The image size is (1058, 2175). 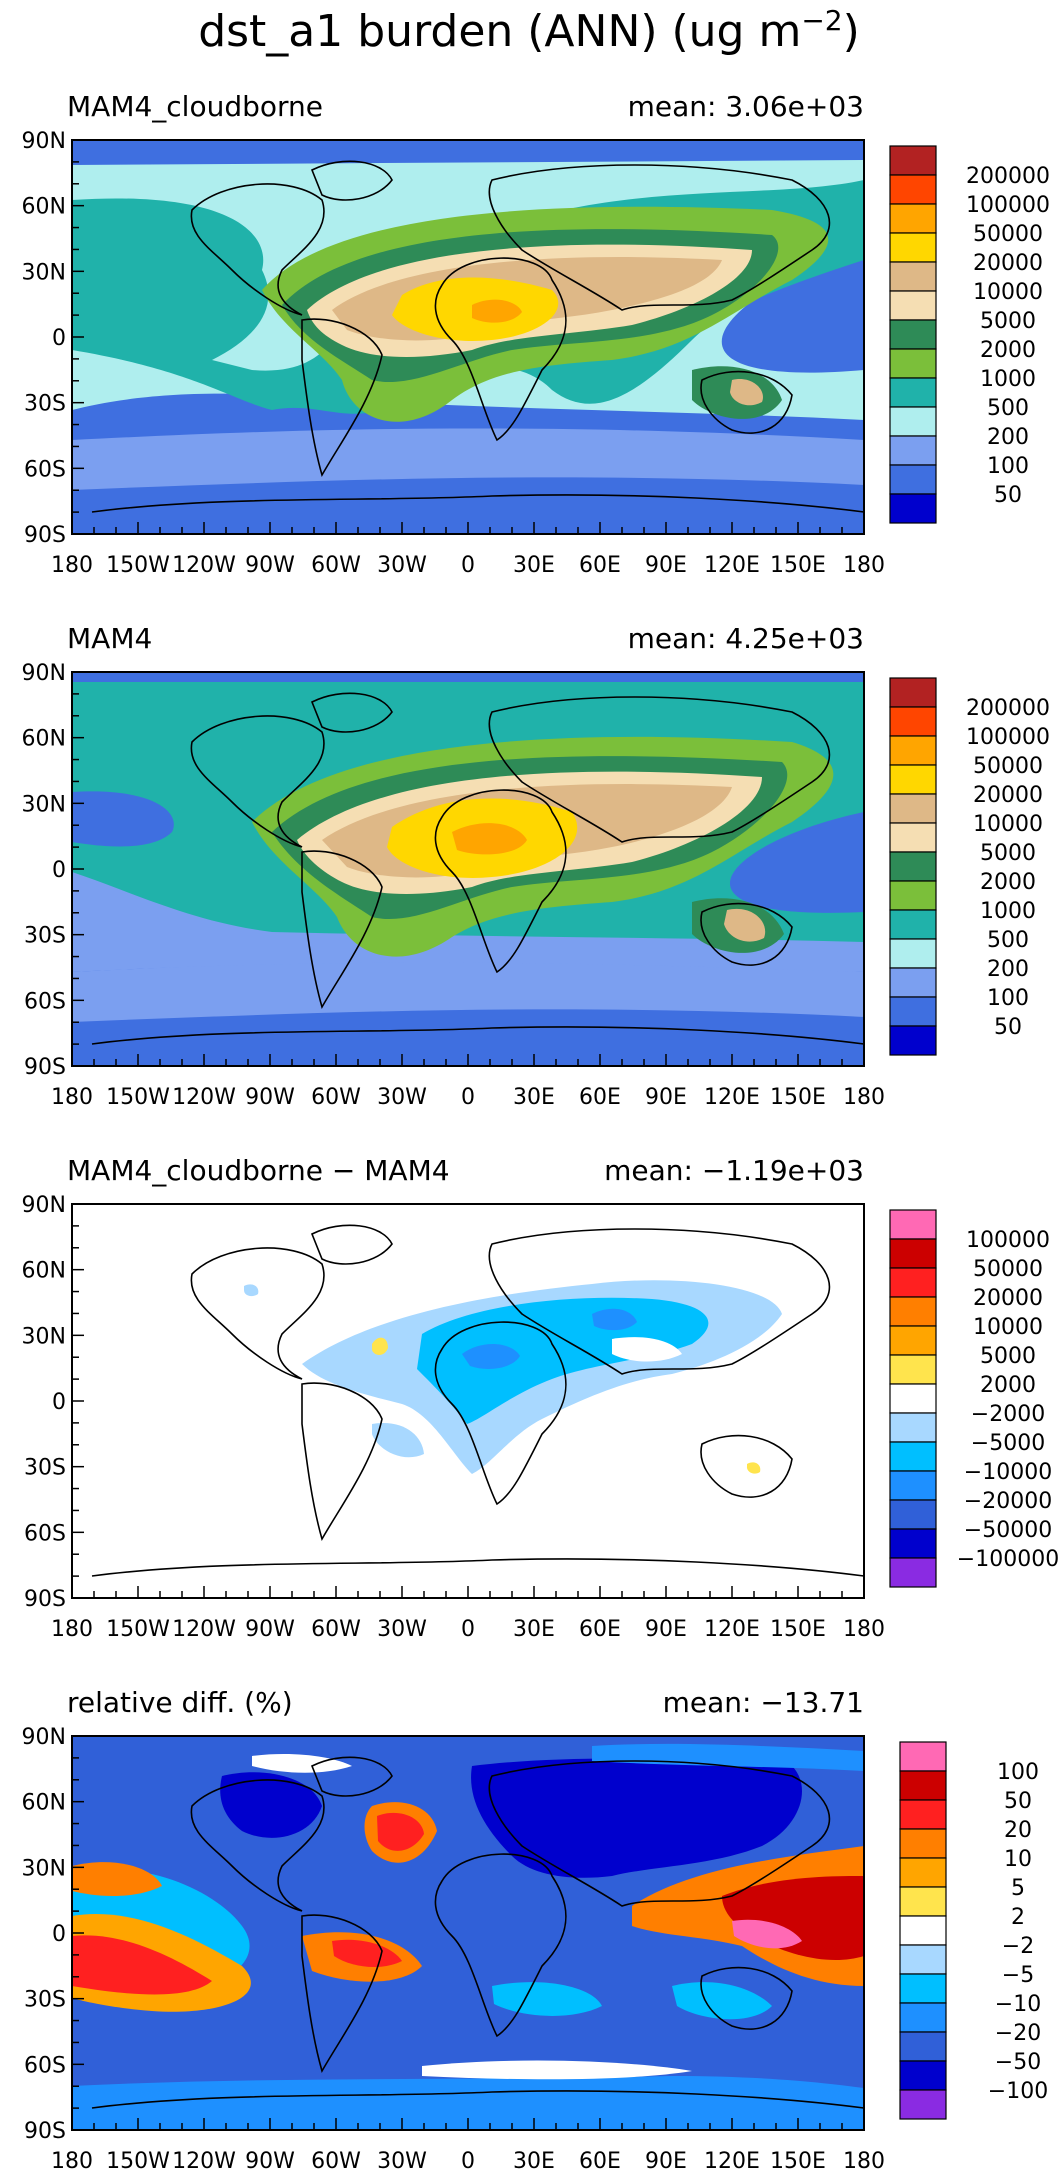 What do you see at coordinates (1018, 2062) in the screenshot?
I see `colorbar-label: −50` at bounding box center [1018, 2062].